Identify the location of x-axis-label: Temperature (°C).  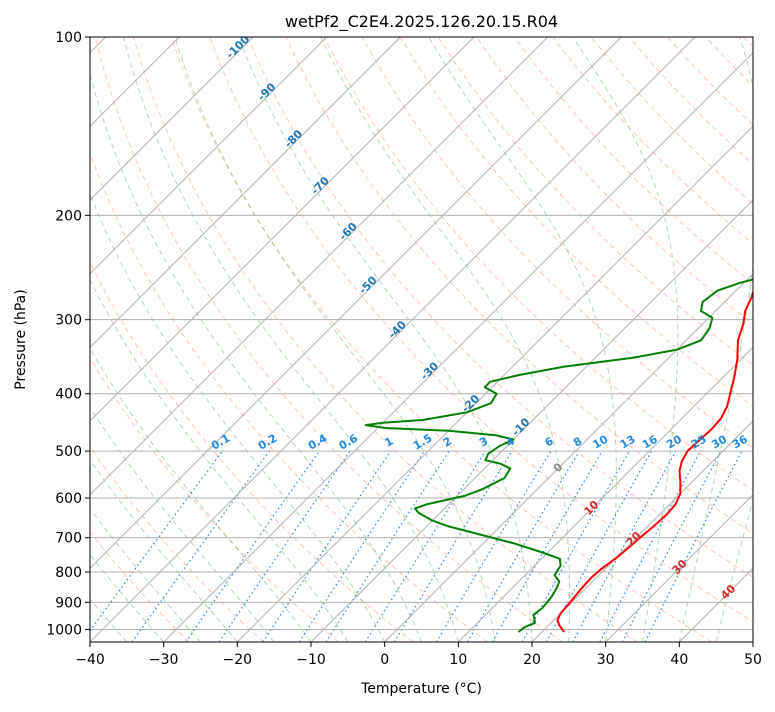
(421, 689).